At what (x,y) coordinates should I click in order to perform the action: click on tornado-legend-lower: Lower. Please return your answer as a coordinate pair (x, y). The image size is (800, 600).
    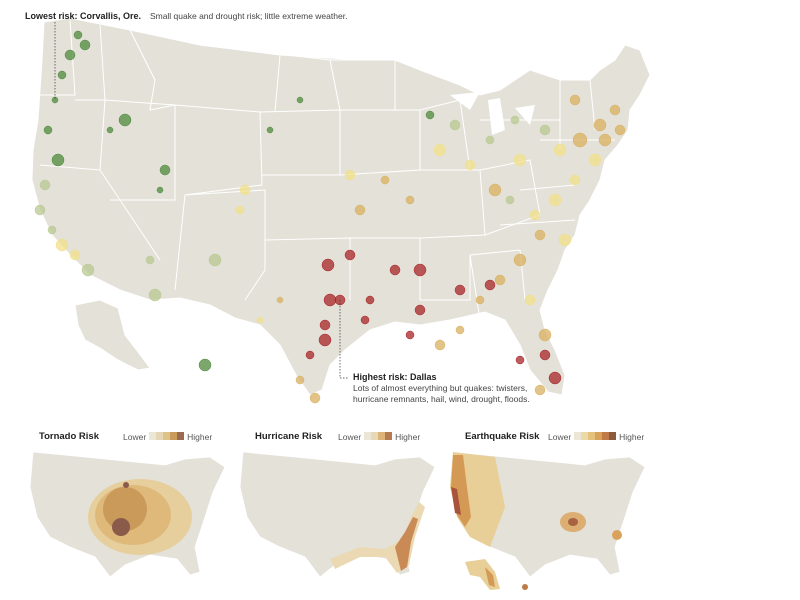
    Looking at the image, I should click on (135, 437).